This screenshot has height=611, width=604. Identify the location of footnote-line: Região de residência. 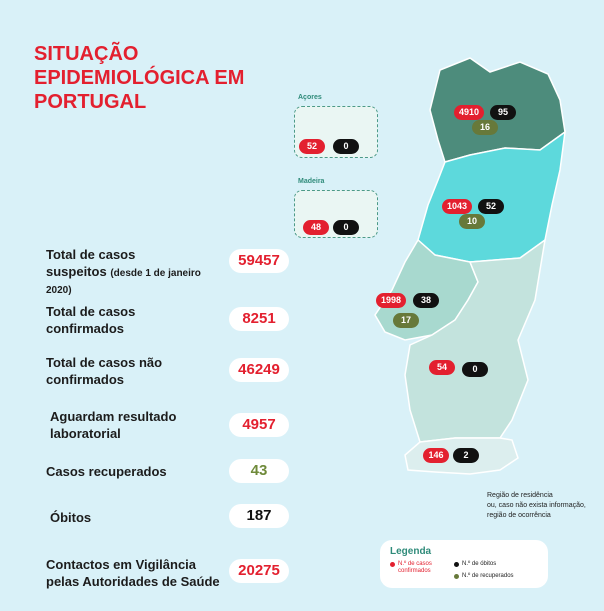
(520, 495).